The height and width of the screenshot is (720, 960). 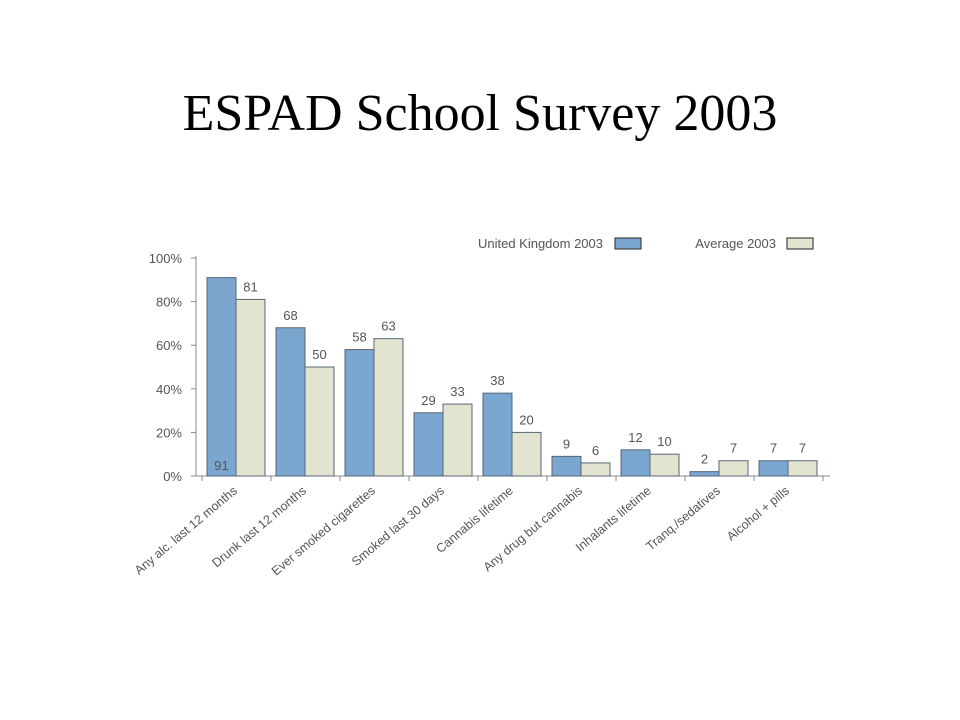 I want to click on y-tick-label: 100%, so click(x=166, y=258).